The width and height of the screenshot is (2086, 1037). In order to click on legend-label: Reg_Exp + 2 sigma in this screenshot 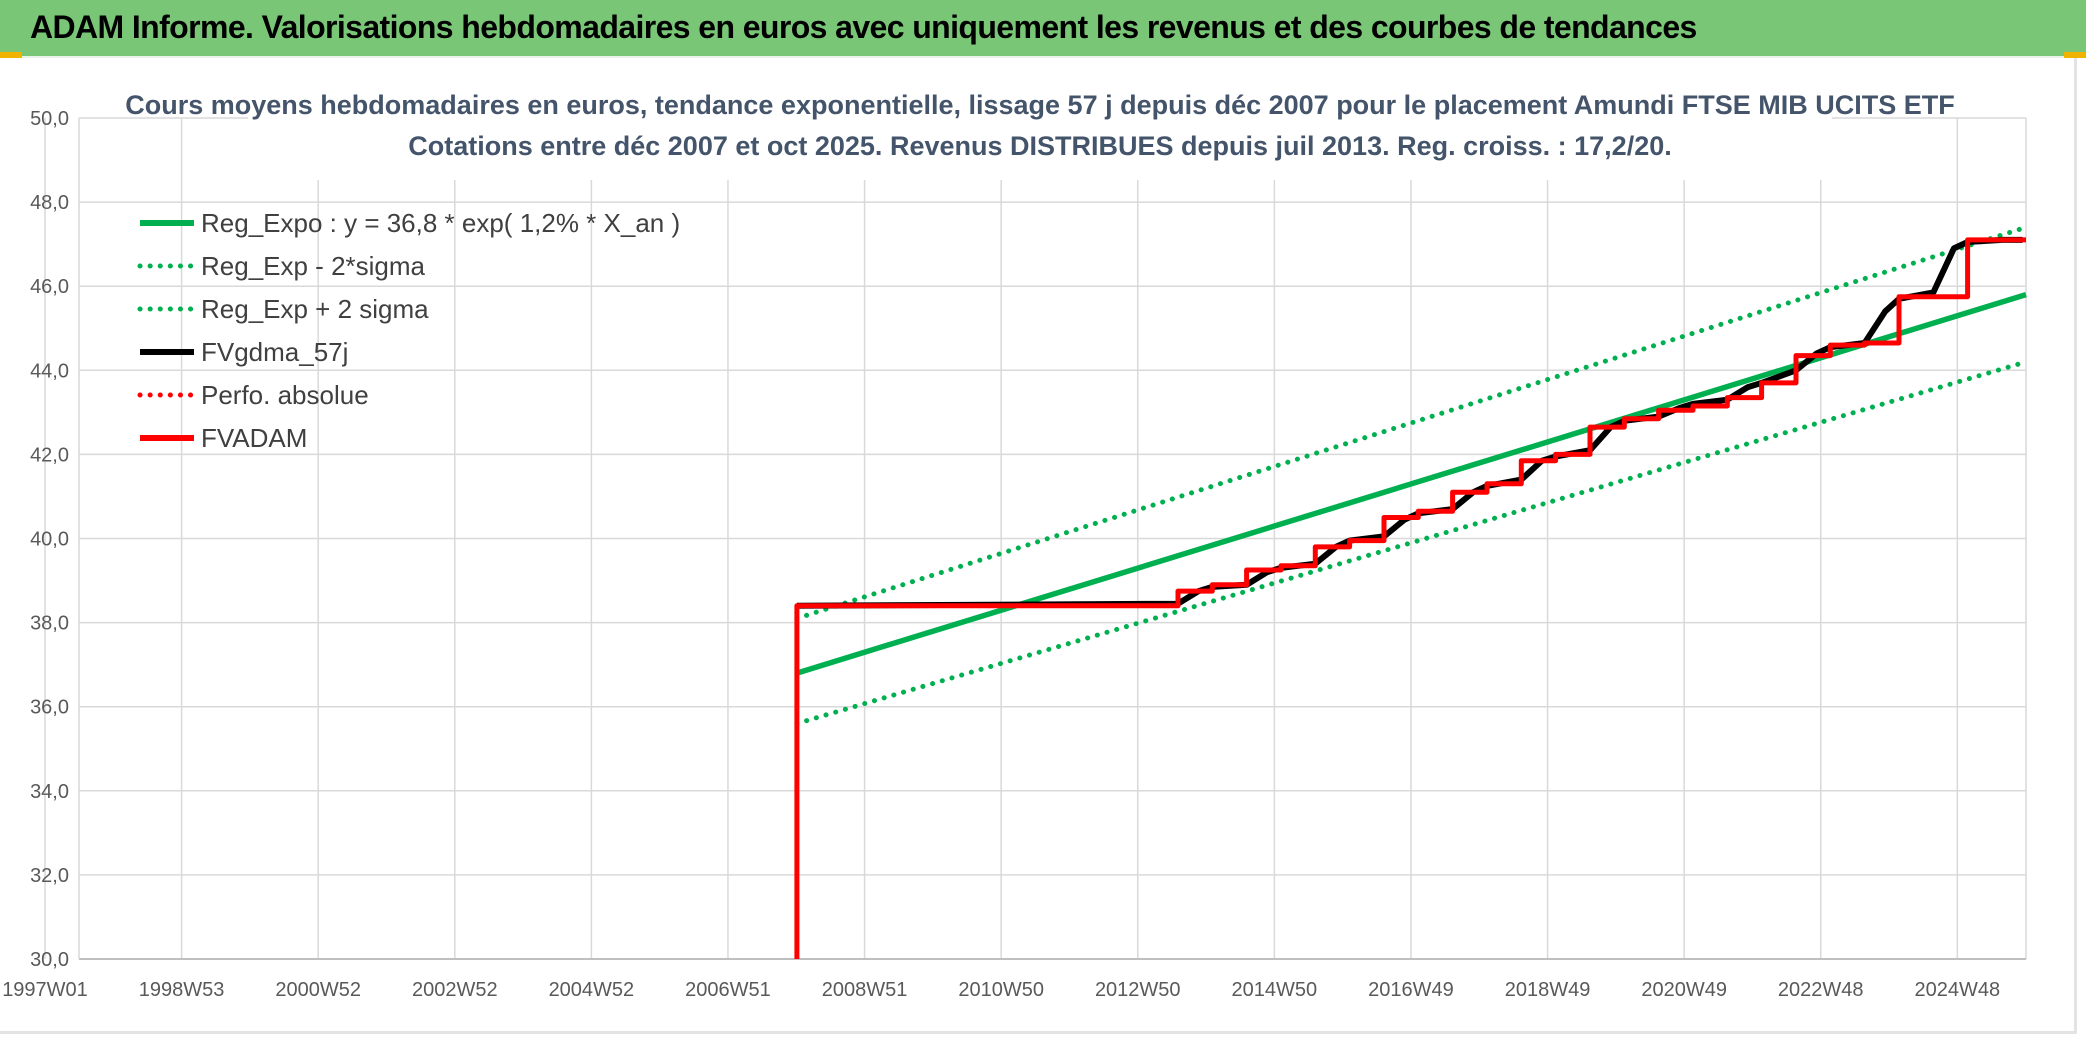, I will do `click(315, 309)`.